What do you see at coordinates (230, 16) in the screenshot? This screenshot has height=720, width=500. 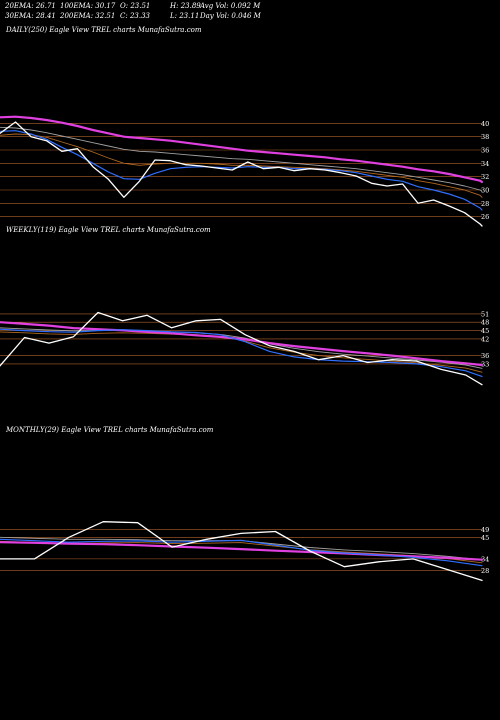 I see `header-day-vol: Day Vol: 0.046 M` at bounding box center [230, 16].